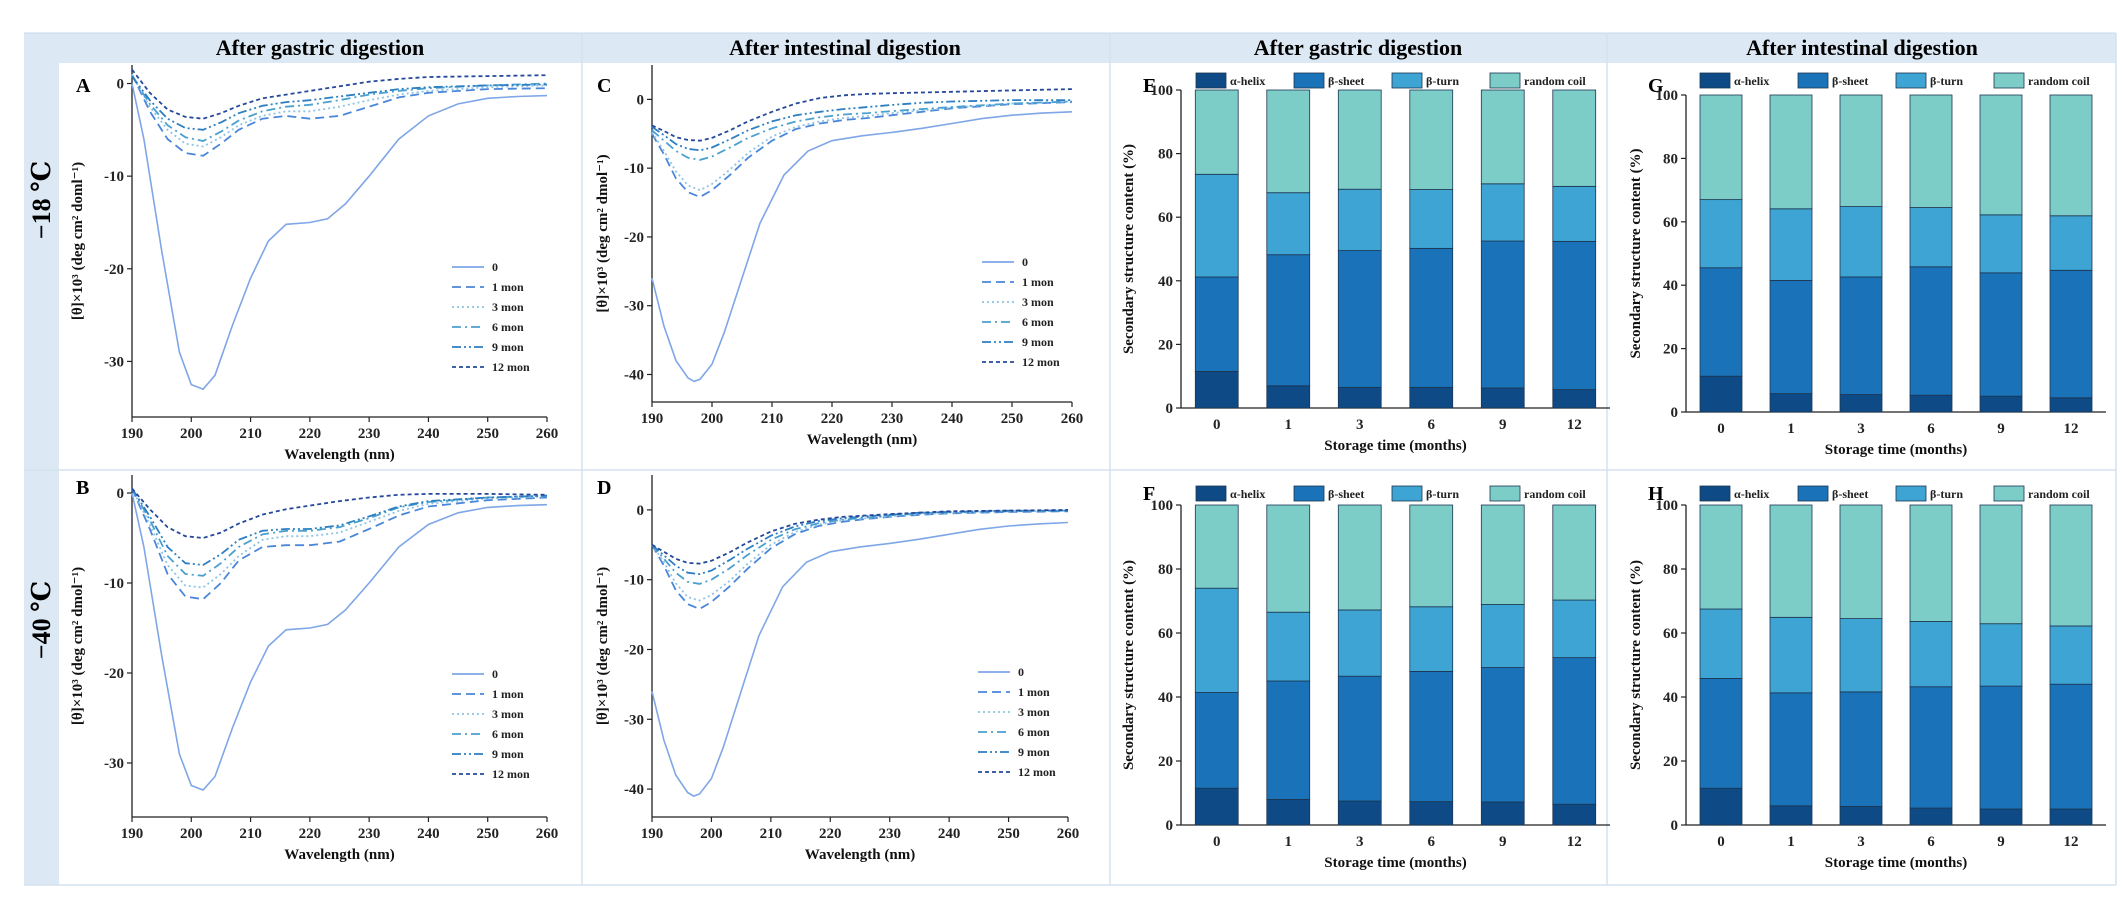  Describe the element at coordinates (1358, 47) in the screenshot. I see `column-title-3: After gastric digestion` at that location.